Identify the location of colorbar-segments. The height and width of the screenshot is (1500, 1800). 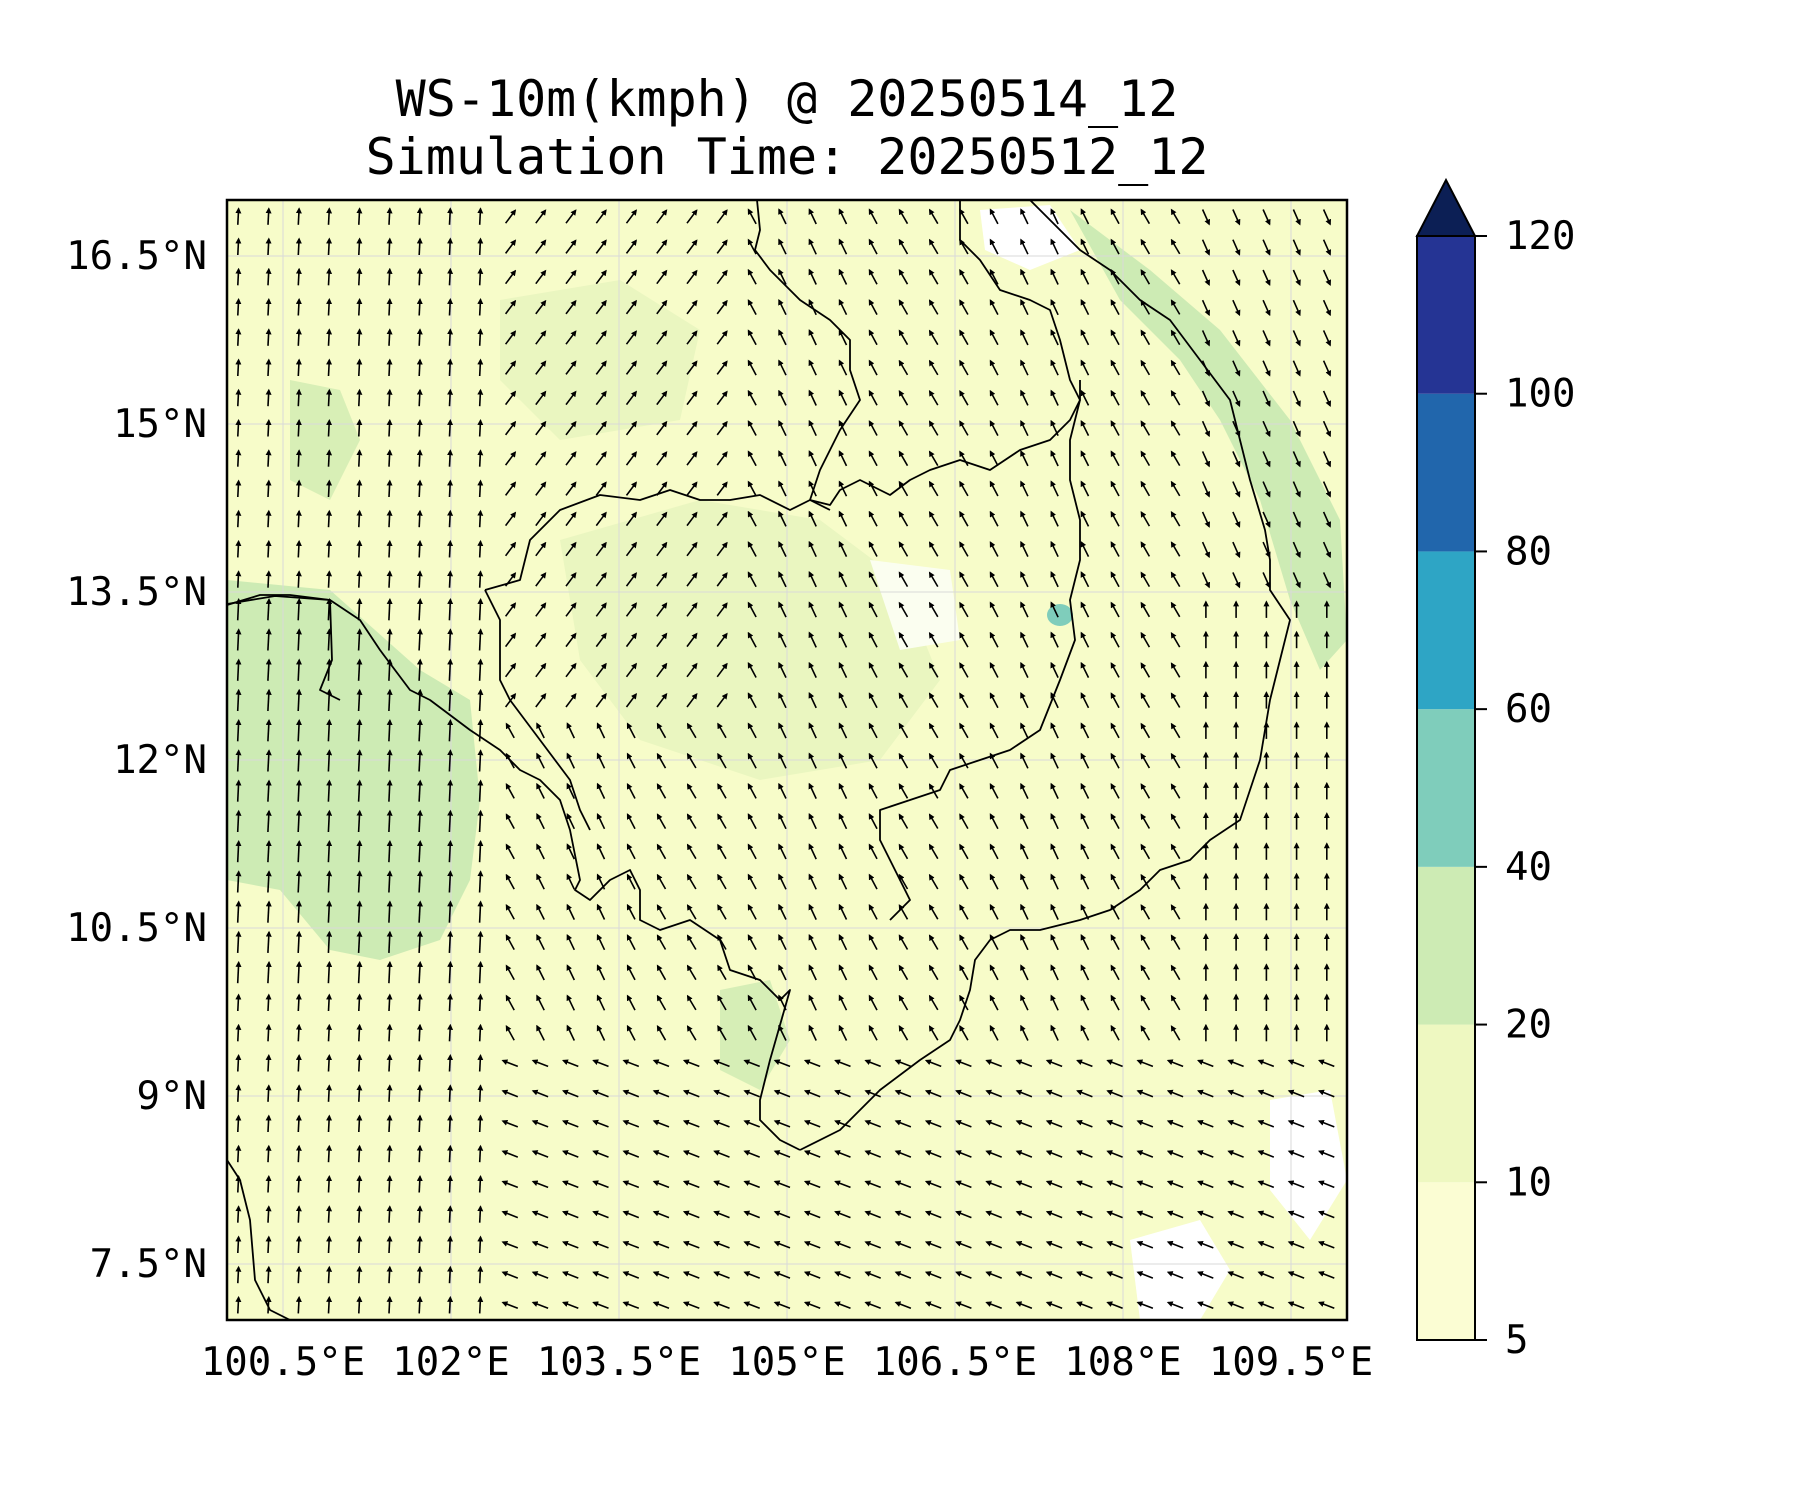
(1446, 788).